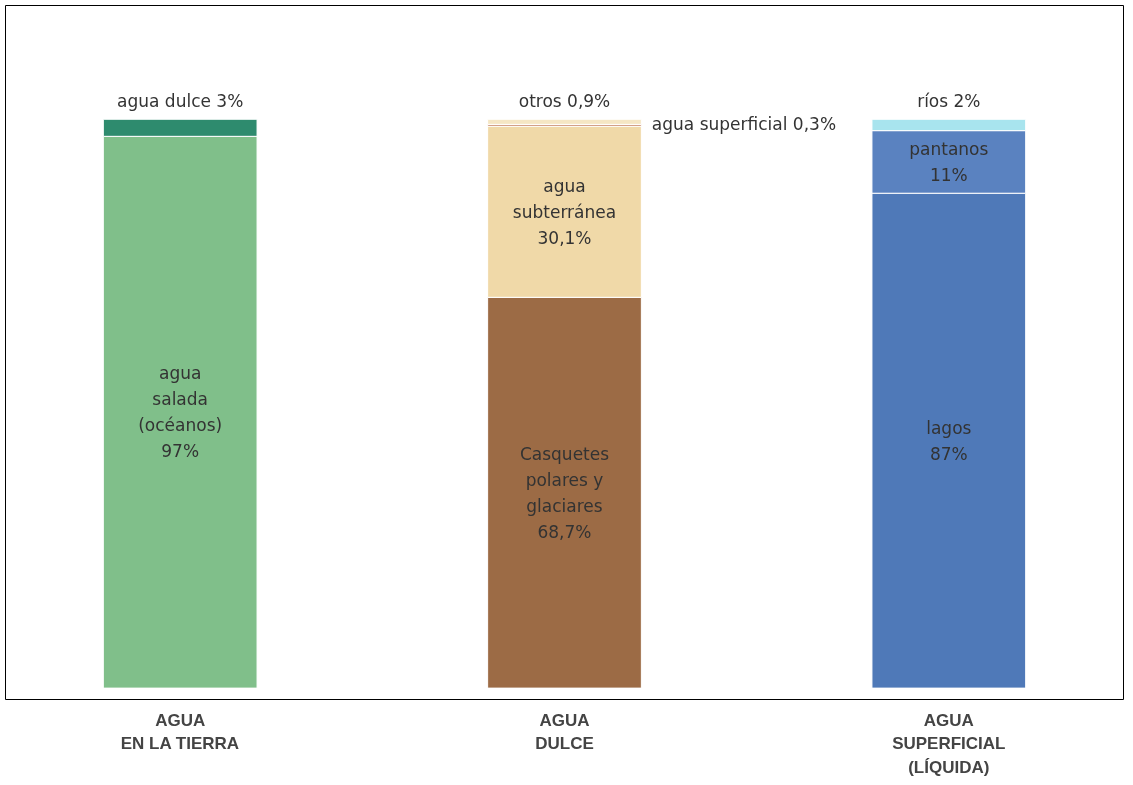 The height and width of the screenshot is (785, 1133). I want to click on text: otros 0,9%, so click(564, 100).